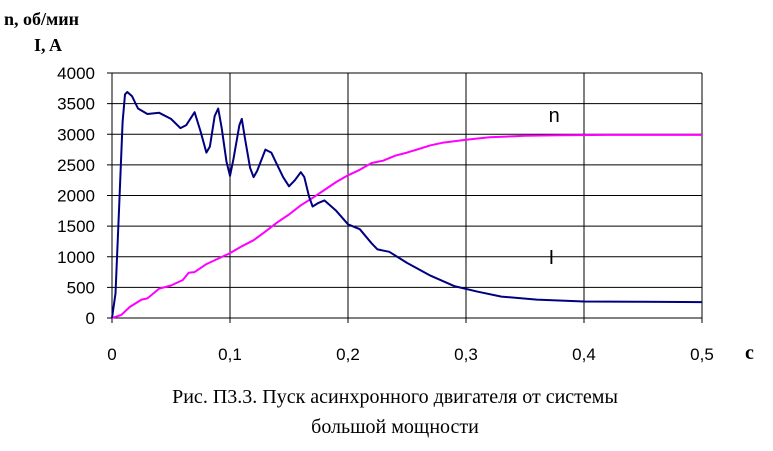  What do you see at coordinates (466, 354) in the screenshot?
I see `x-tick-label: 0,3` at bounding box center [466, 354].